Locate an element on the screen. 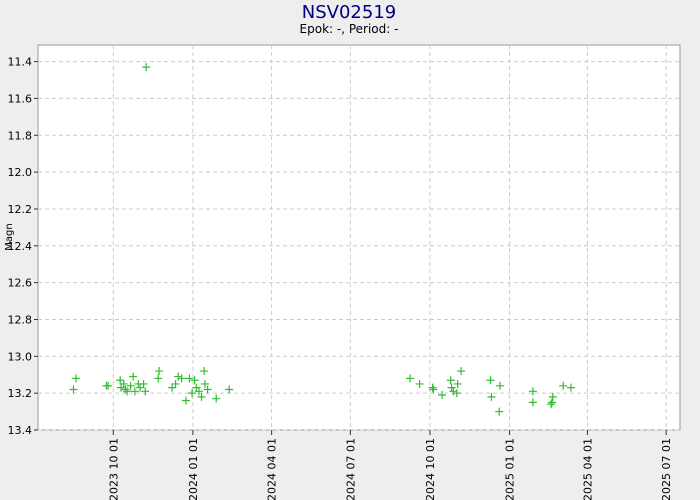 Image resolution: width=700 pixels, height=500 pixels. x-tick-label: 2023 10 01 is located at coordinates (113, 469).